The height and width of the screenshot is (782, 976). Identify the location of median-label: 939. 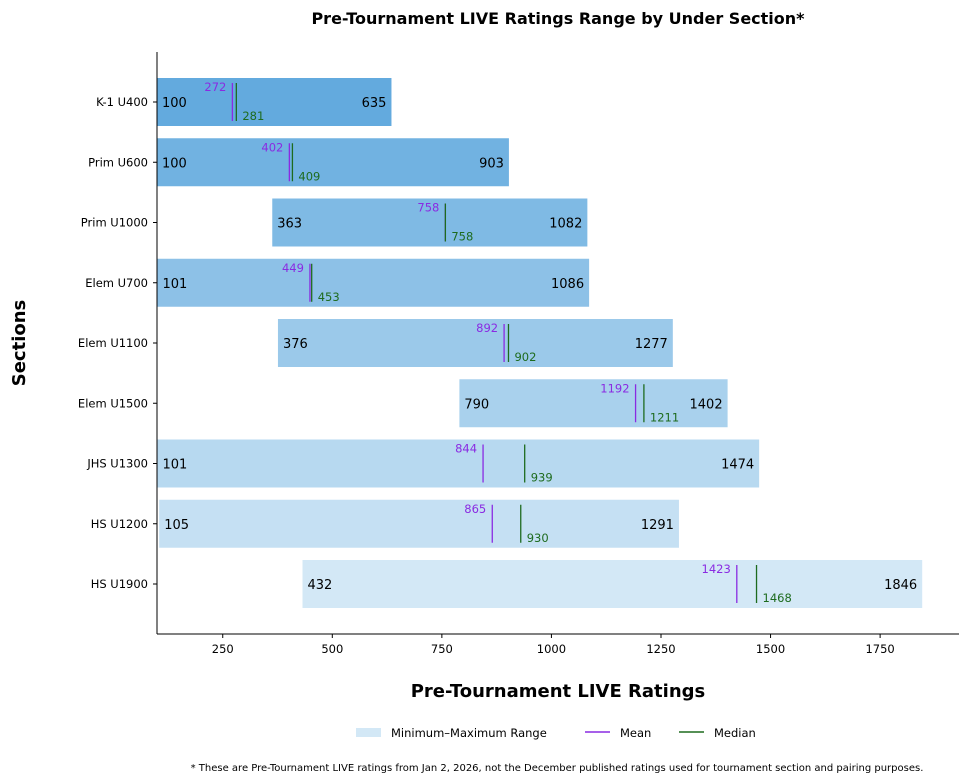
(542, 478).